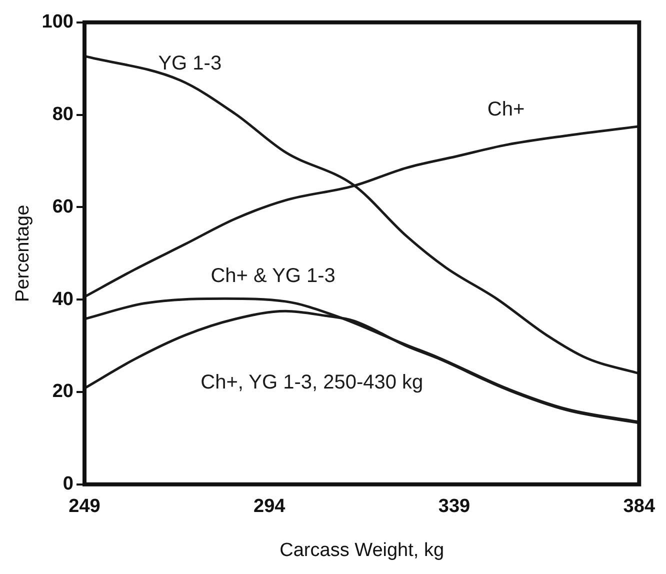  I want to click on series-label: Ch+ & YG 1-3, so click(273, 276).